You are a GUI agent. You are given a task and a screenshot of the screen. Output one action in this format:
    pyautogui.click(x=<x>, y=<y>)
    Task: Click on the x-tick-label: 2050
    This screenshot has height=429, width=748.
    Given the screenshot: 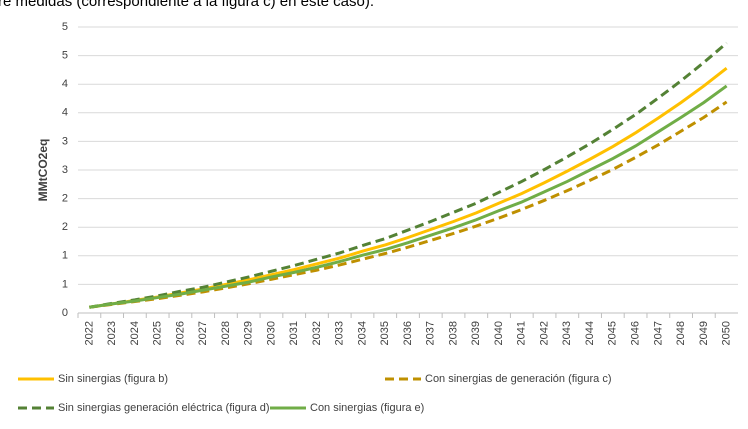 What is the action you would take?
    pyautogui.click(x=727, y=333)
    